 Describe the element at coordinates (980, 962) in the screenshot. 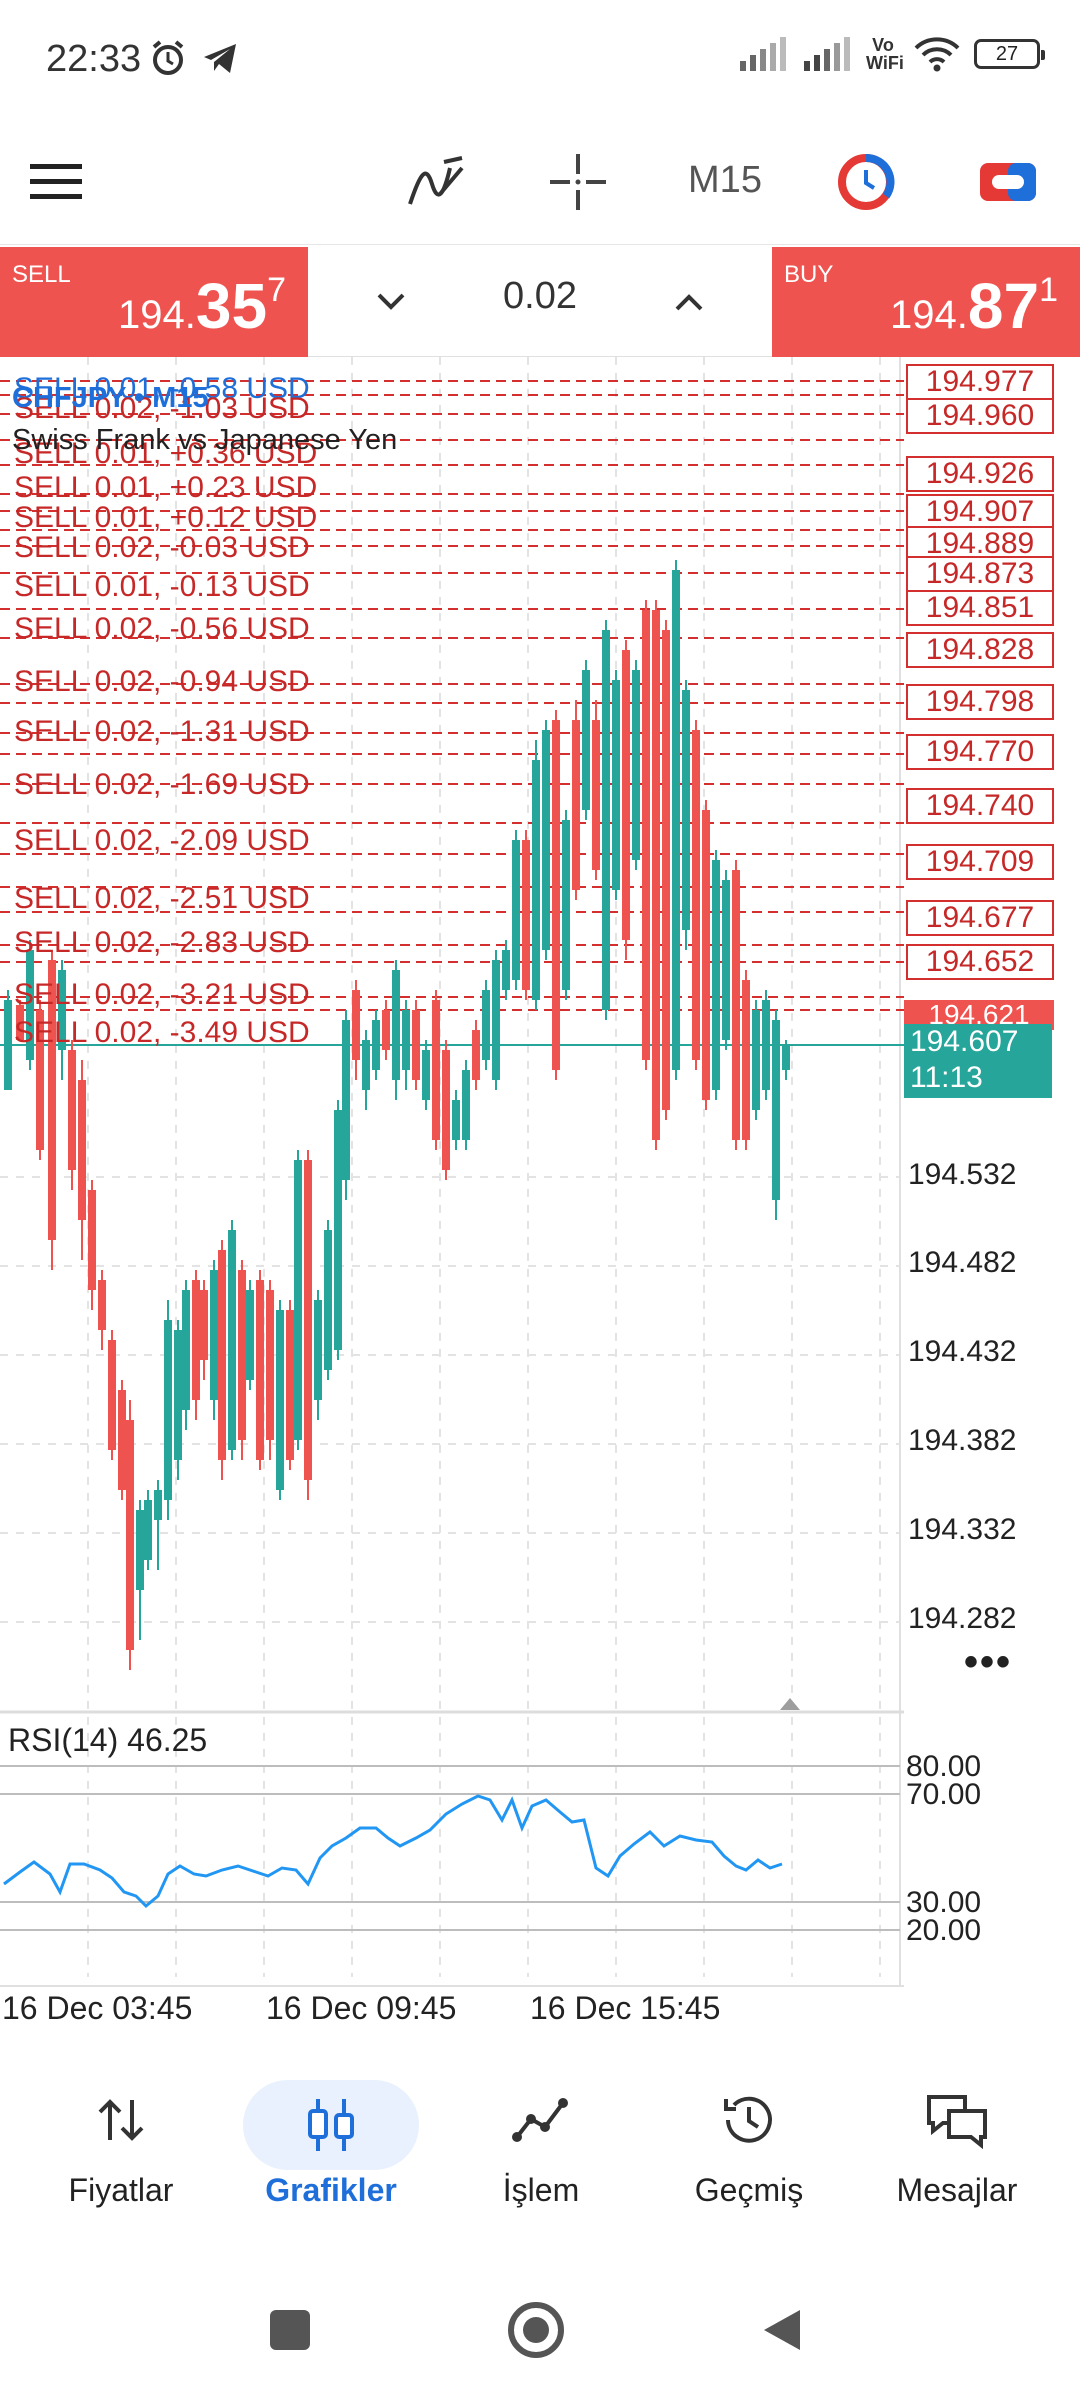

I see `order-price-tag: 194.652` at that location.